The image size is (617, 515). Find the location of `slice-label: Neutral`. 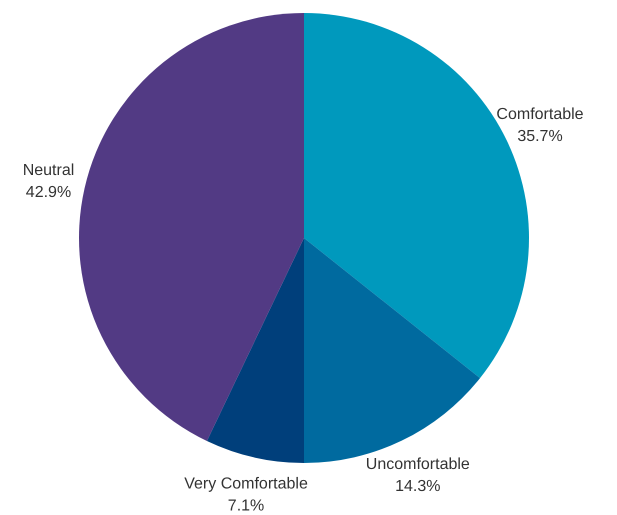

slice-label: Neutral is located at coordinates (48, 171).